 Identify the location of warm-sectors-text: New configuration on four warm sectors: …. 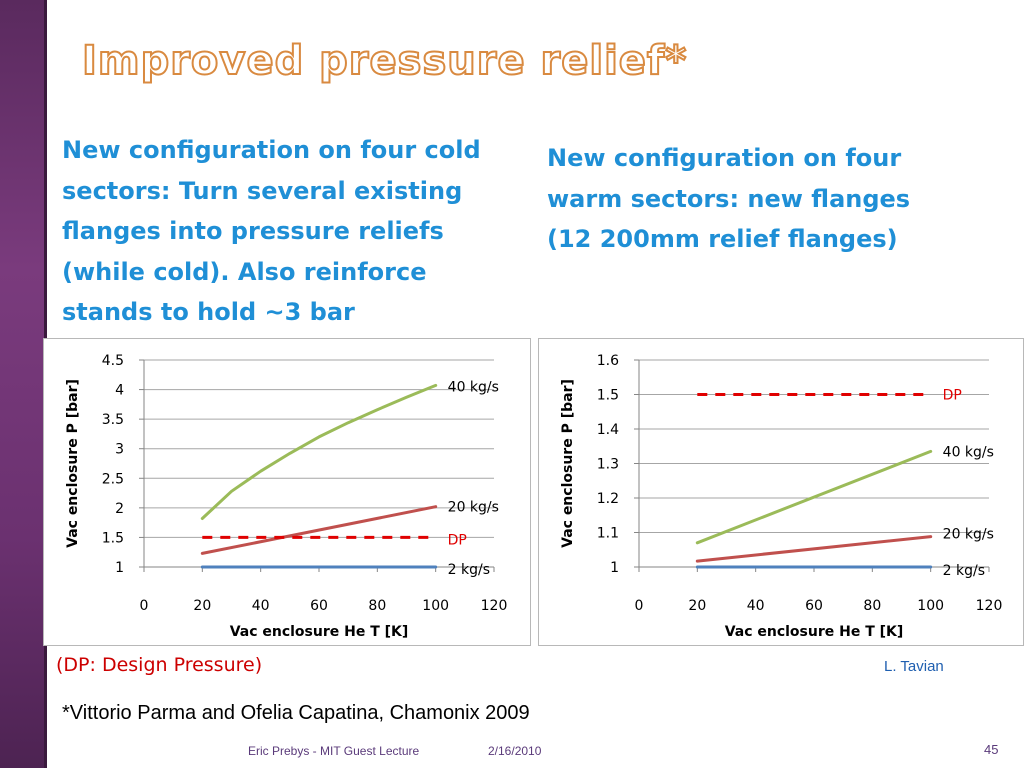
(729, 198).